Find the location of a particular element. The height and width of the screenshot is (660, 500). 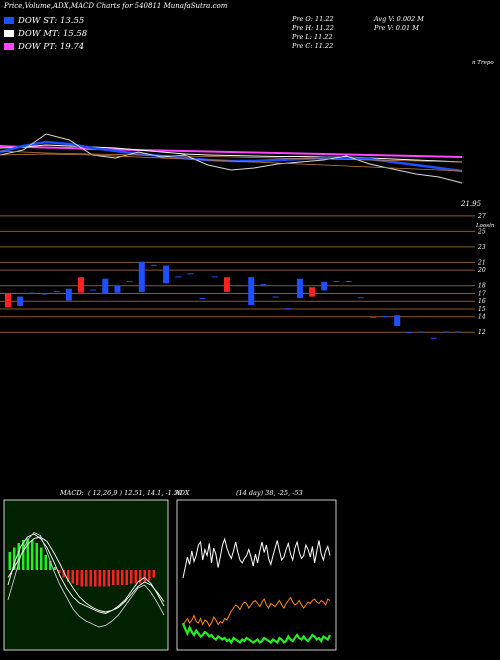

prev-volume: Pre V: 0.01 M is located at coordinates (396, 28).